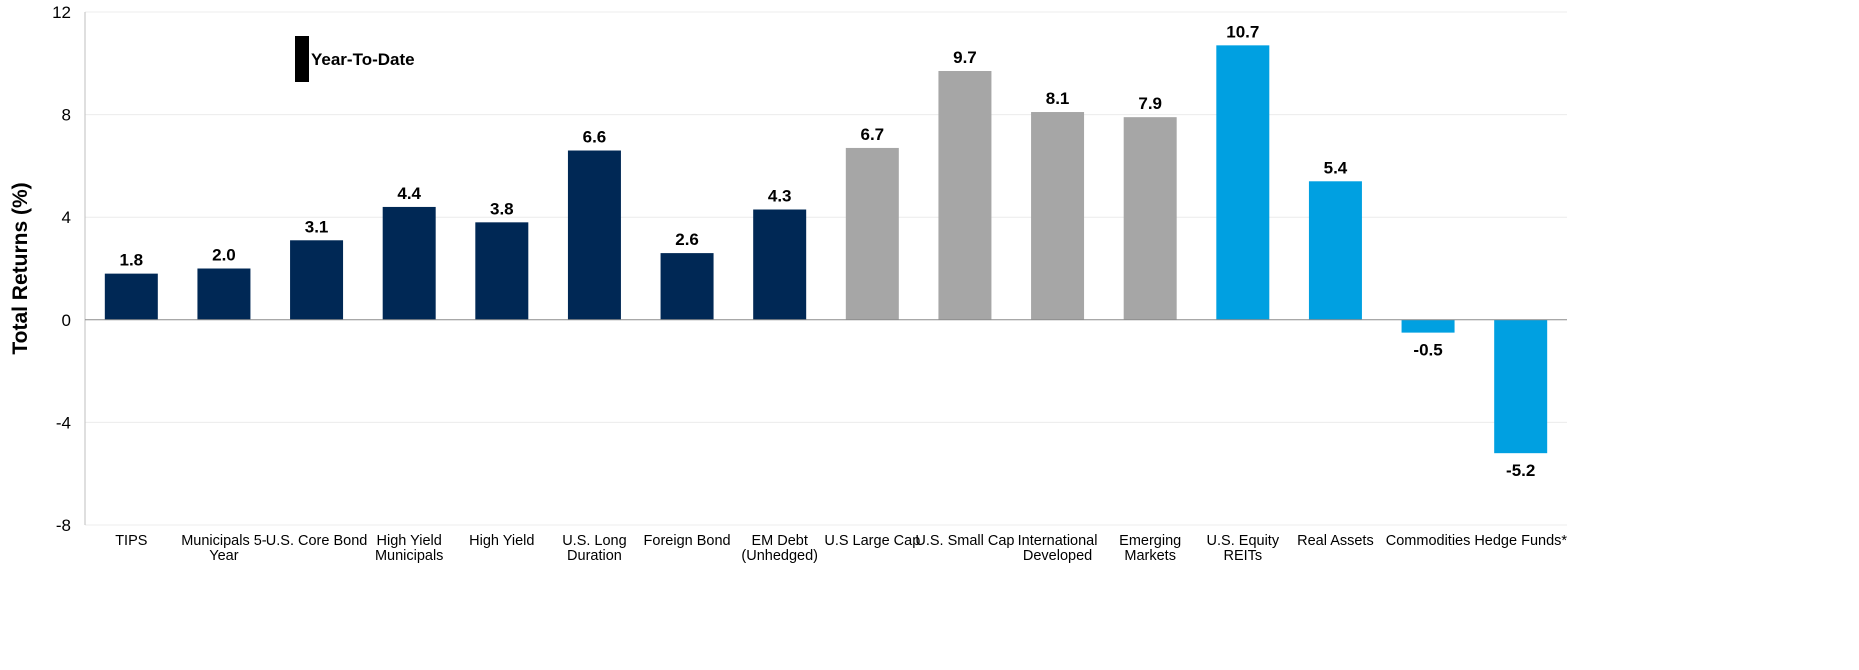  What do you see at coordinates (1335, 541) in the screenshot?
I see `category-label: Real Assets` at bounding box center [1335, 541].